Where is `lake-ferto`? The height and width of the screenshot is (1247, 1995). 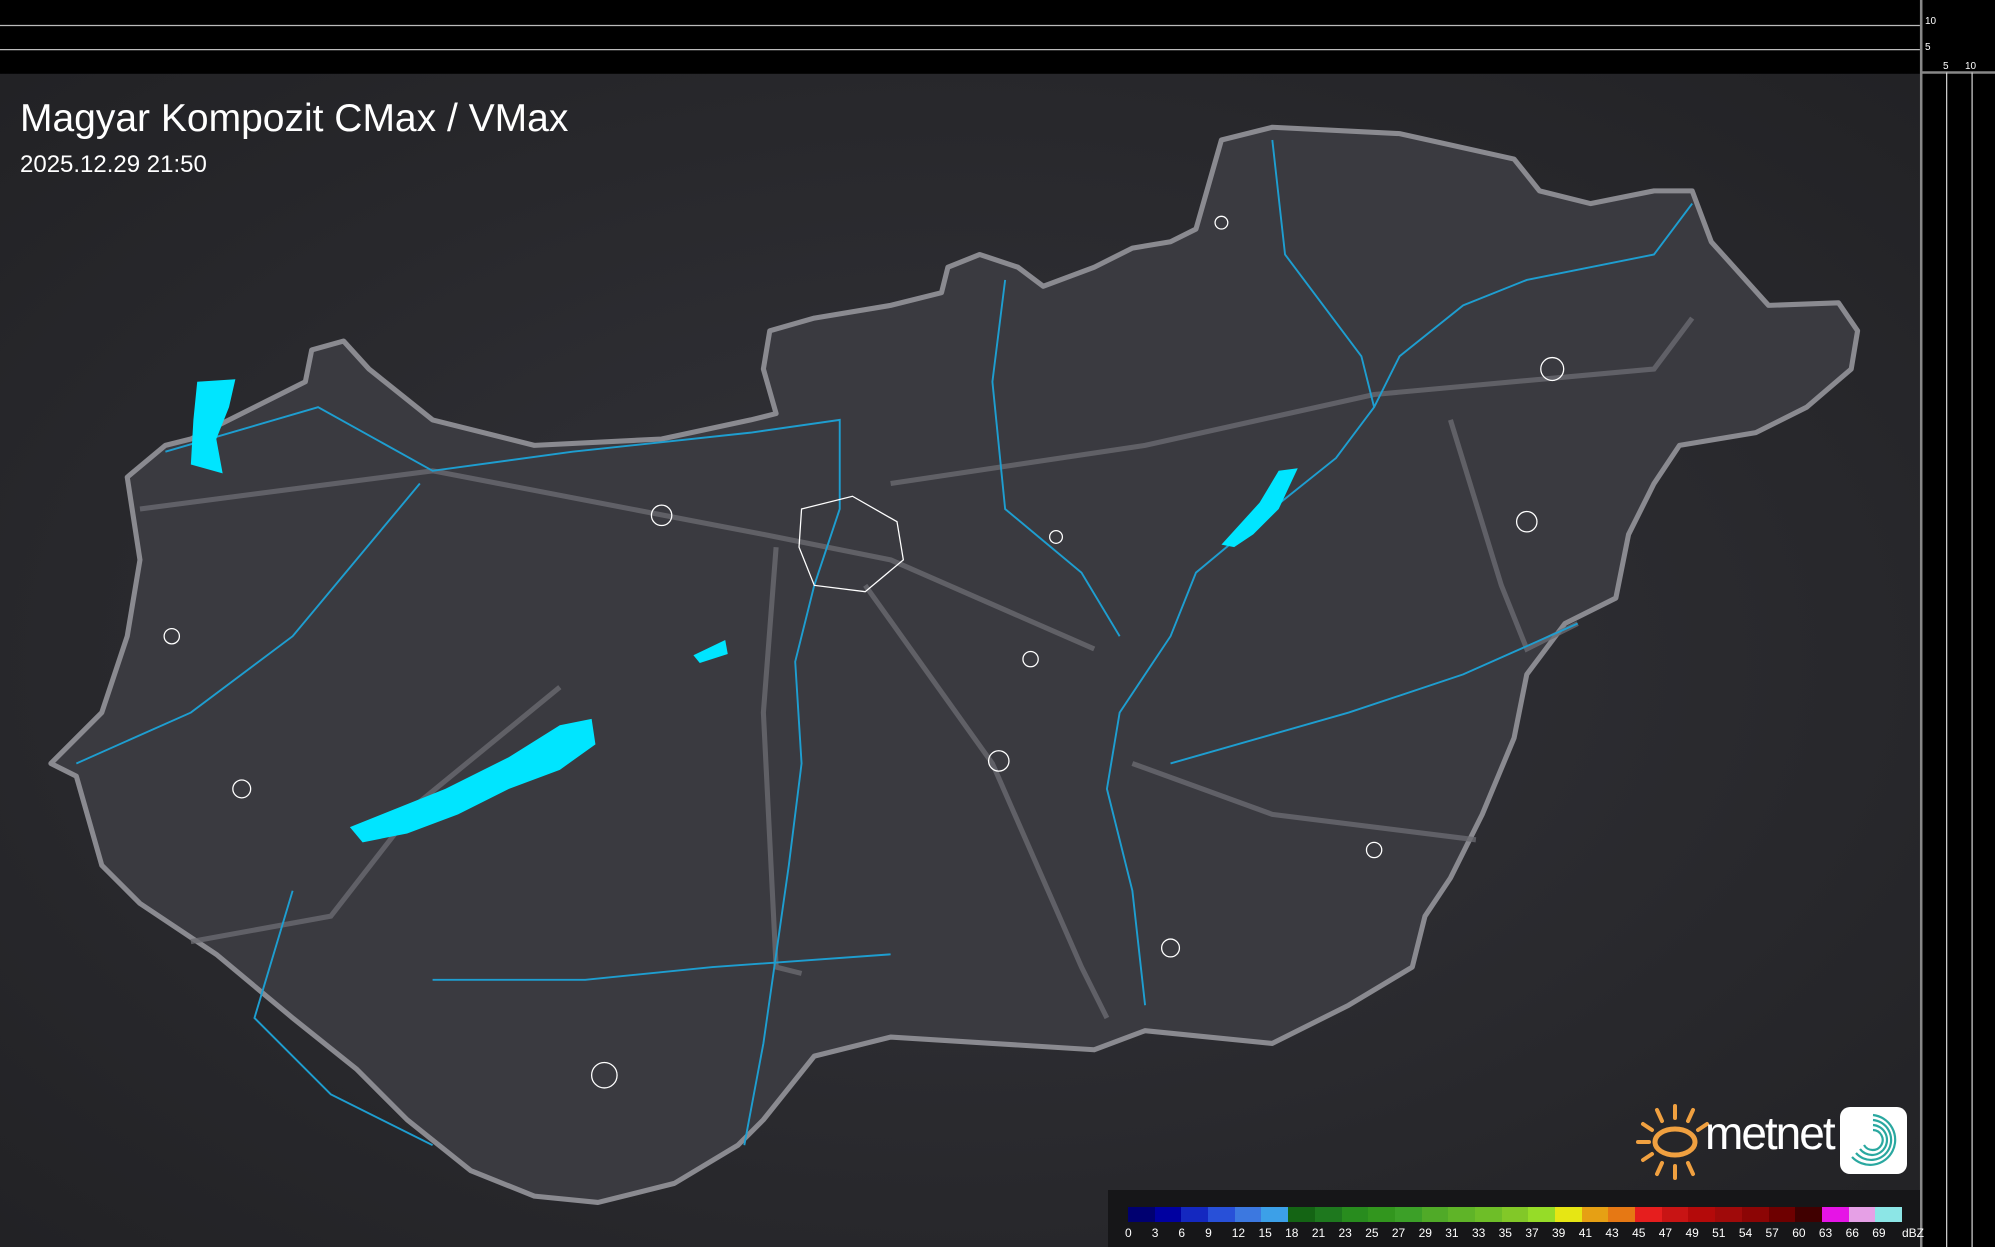 lake-ferto is located at coordinates (213, 426).